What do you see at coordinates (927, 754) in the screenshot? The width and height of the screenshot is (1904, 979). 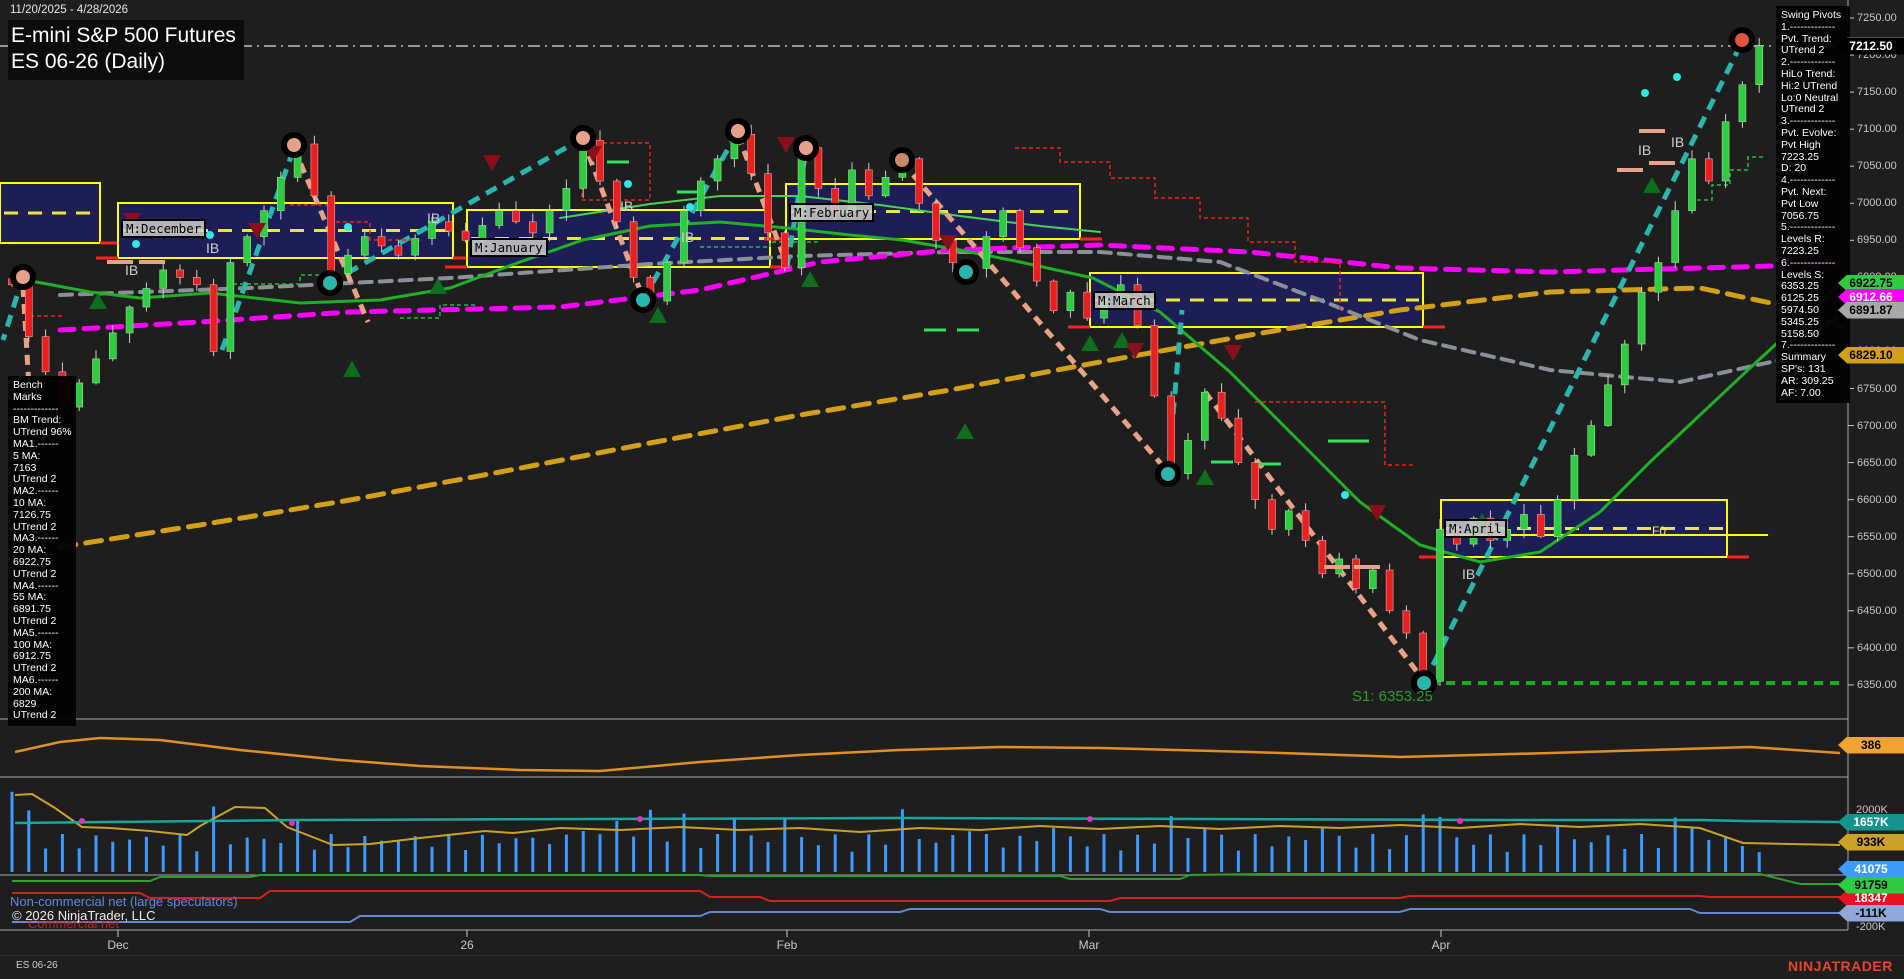 I see `open-interest-panel` at bounding box center [927, 754].